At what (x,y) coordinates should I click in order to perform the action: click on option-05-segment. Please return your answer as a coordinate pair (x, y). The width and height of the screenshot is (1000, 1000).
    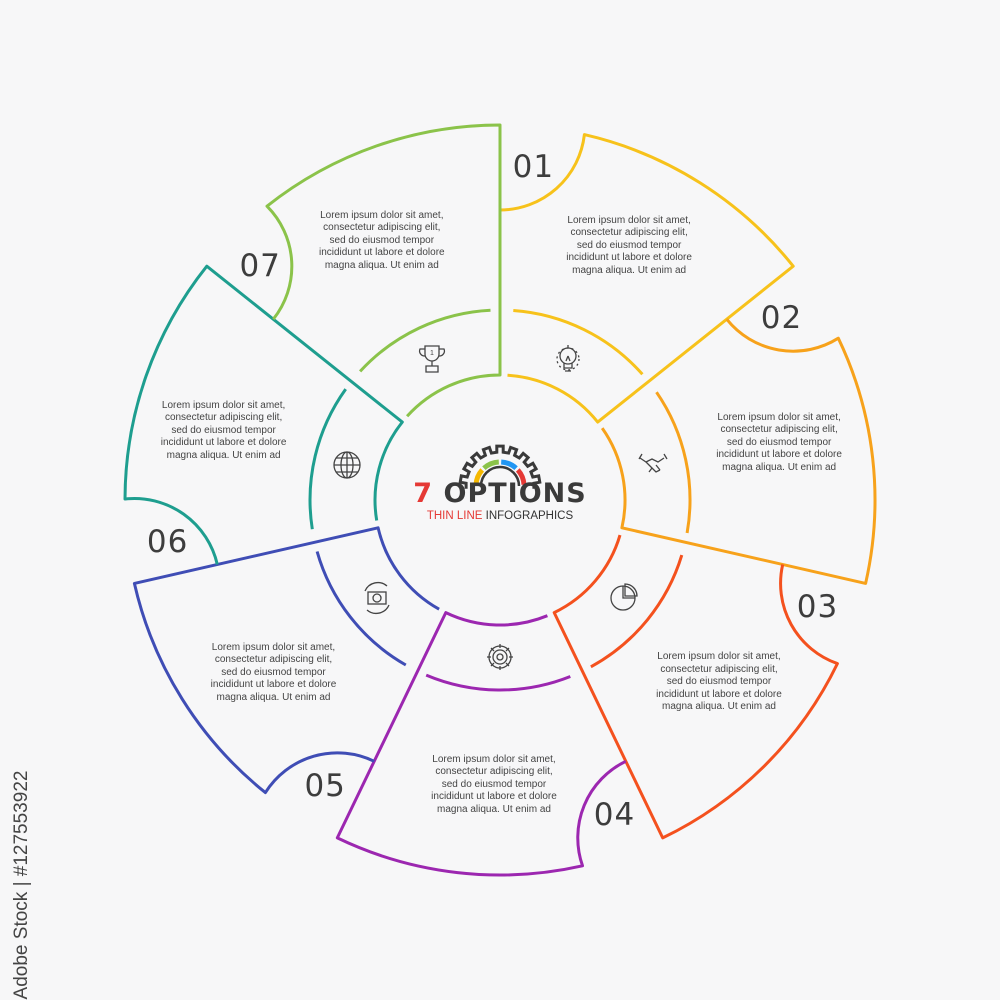
    Looking at the image, I should click on (286, 660).